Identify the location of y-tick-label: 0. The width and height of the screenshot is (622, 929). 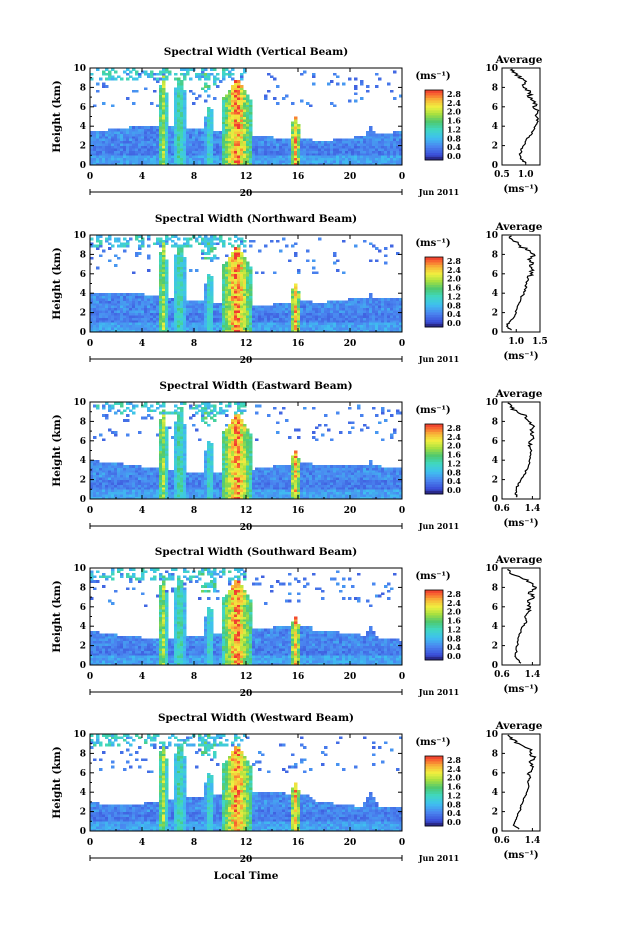
(83, 166).